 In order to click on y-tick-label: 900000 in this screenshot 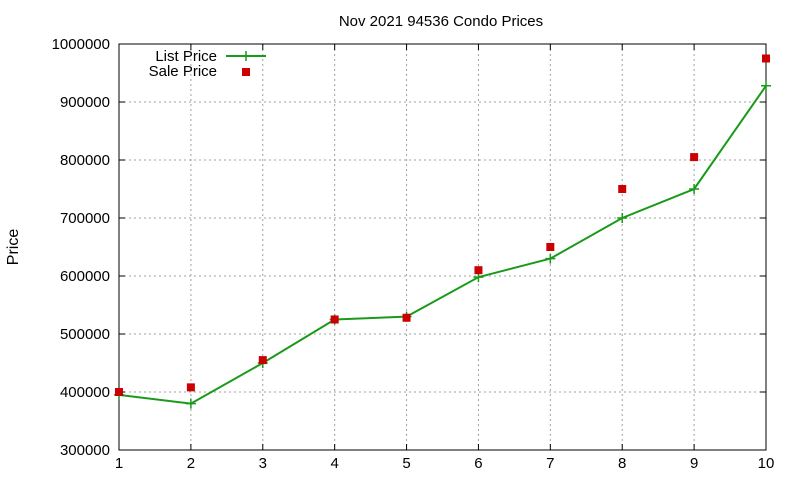, I will do `click(85, 102)`.